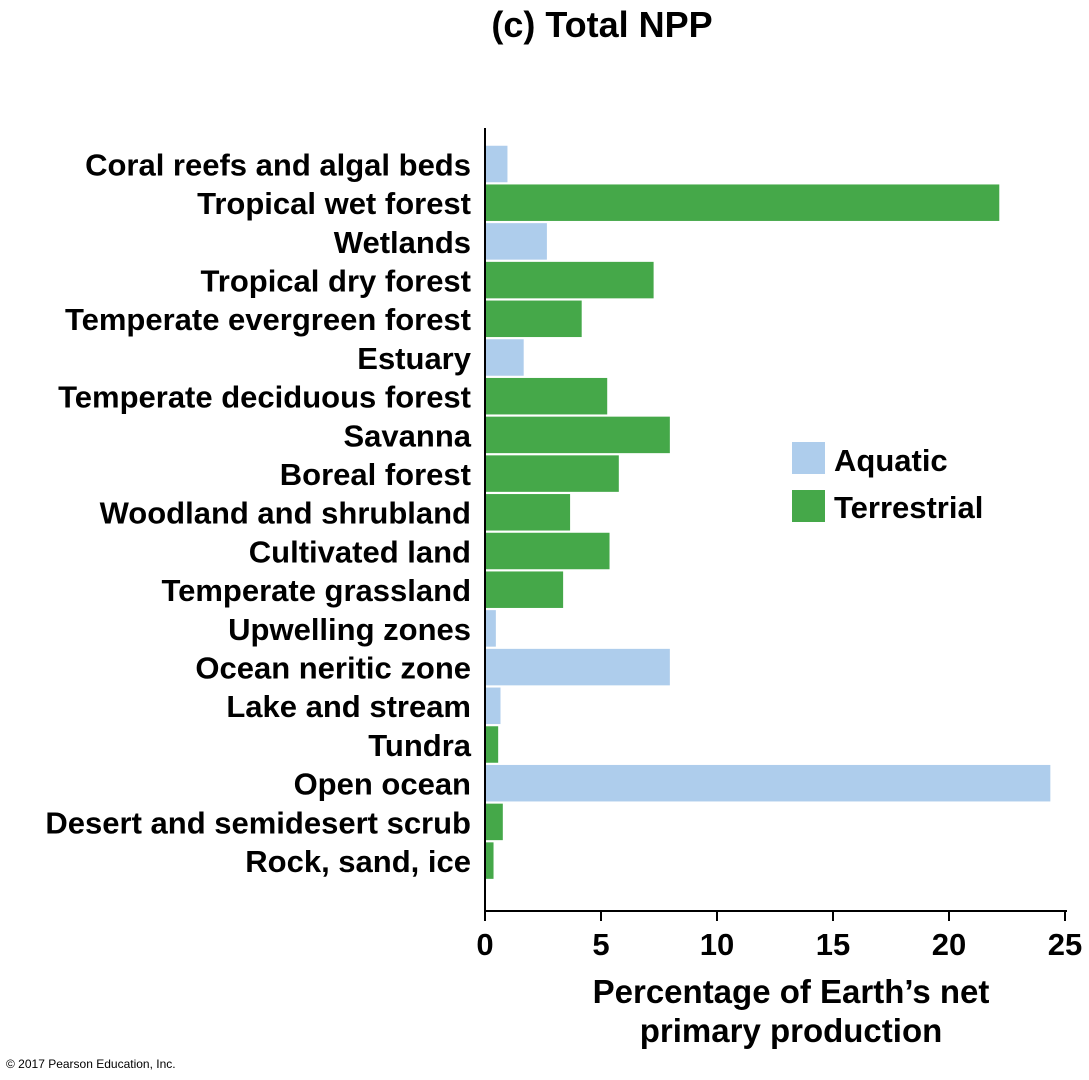 The image size is (1089, 1080). What do you see at coordinates (407, 435) in the screenshot?
I see `category-label-savanna: Savanna` at bounding box center [407, 435].